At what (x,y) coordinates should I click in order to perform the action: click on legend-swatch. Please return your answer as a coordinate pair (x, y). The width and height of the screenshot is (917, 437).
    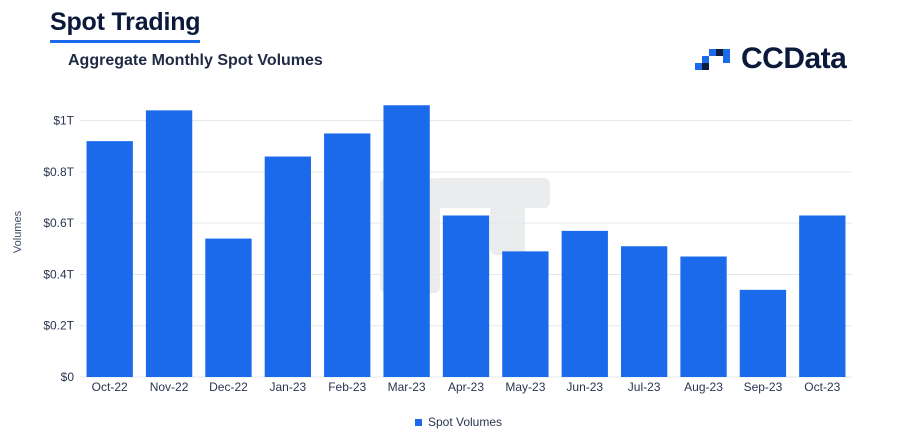
    Looking at the image, I should click on (418, 422).